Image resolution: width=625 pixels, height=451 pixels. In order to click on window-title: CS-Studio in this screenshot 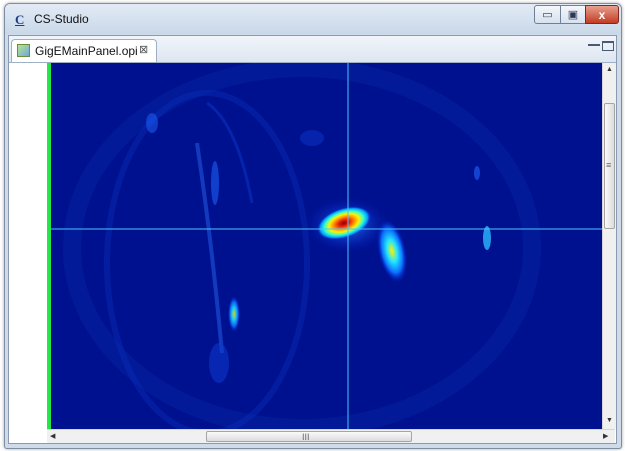, I will do `click(61, 19)`.